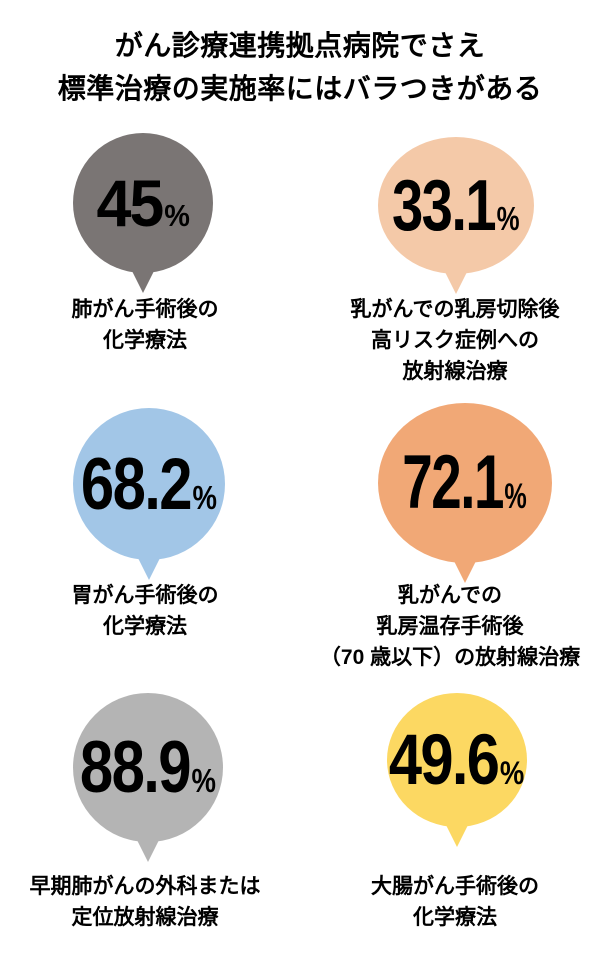  What do you see at coordinates (455, 309) in the screenshot?
I see `label-line: 乳がんでの乳房切除後` at bounding box center [455, 309].